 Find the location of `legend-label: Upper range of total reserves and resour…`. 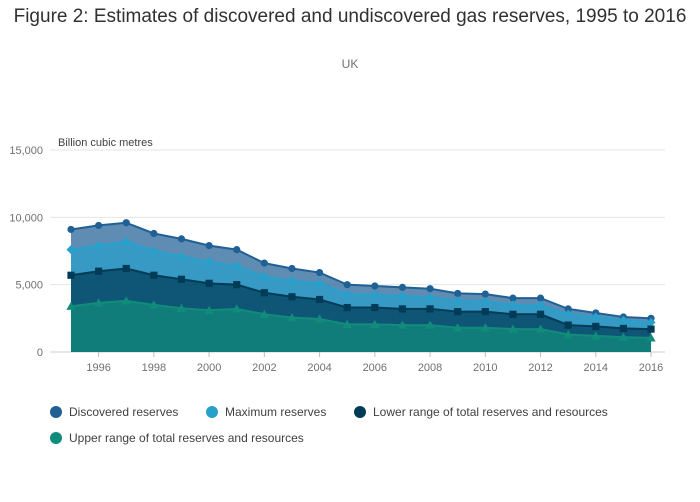

legend-label: Upper range of total reserves and resour… is located at coordinates (186, 438).